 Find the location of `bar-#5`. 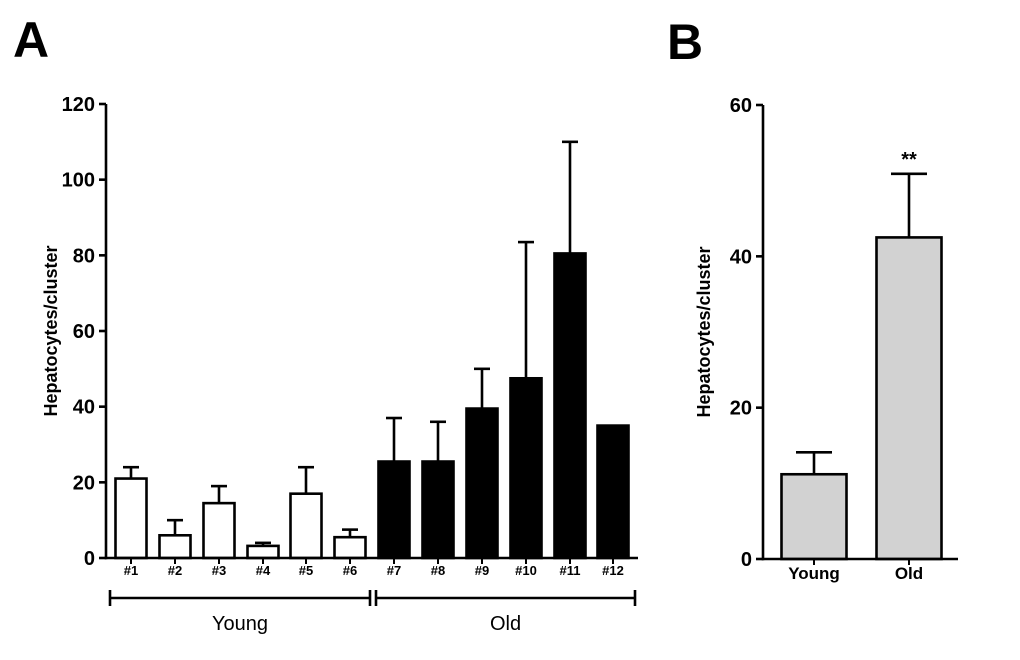

bar-#5 is located at coordinates (306, 526).